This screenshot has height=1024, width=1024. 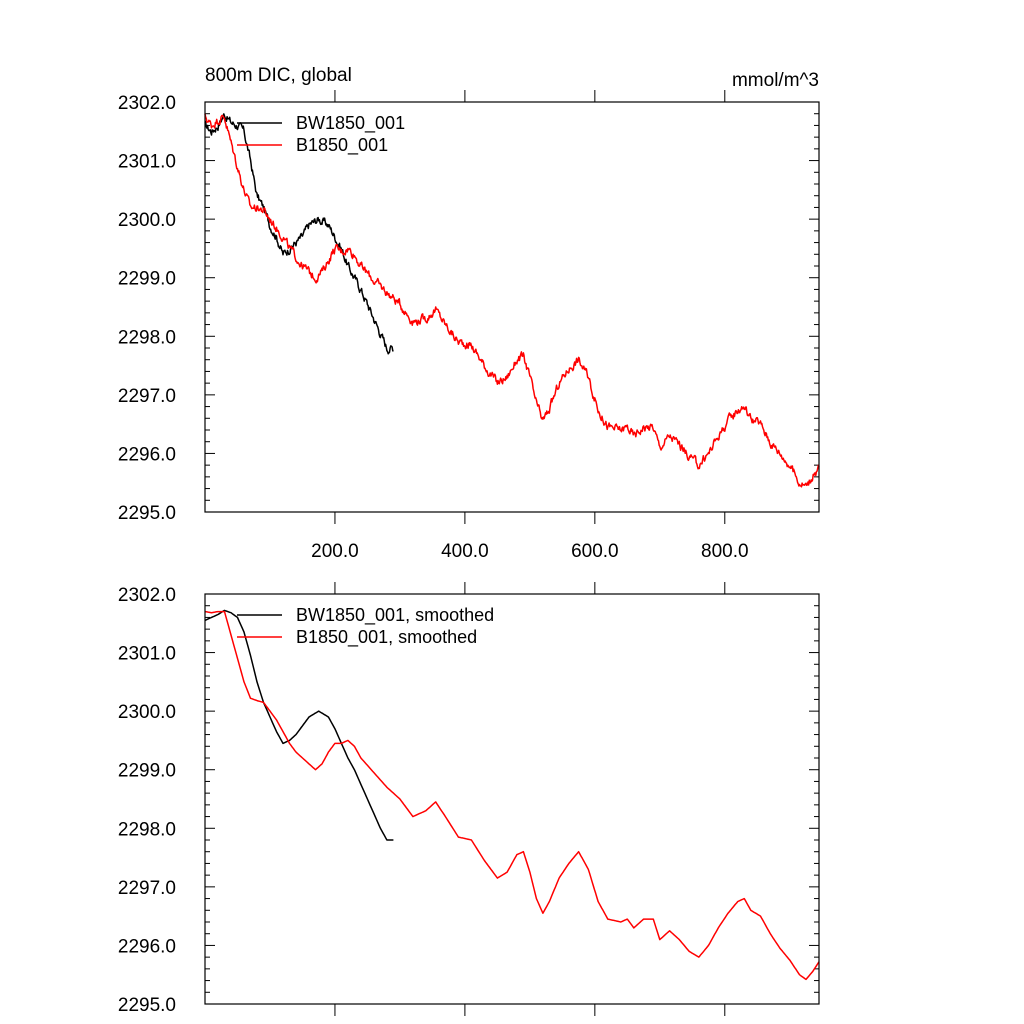 What do you see at coordinates (335, 551) in the screenshot?
I see `x-tick-label: 200.0` at bounding box center [335, 551].